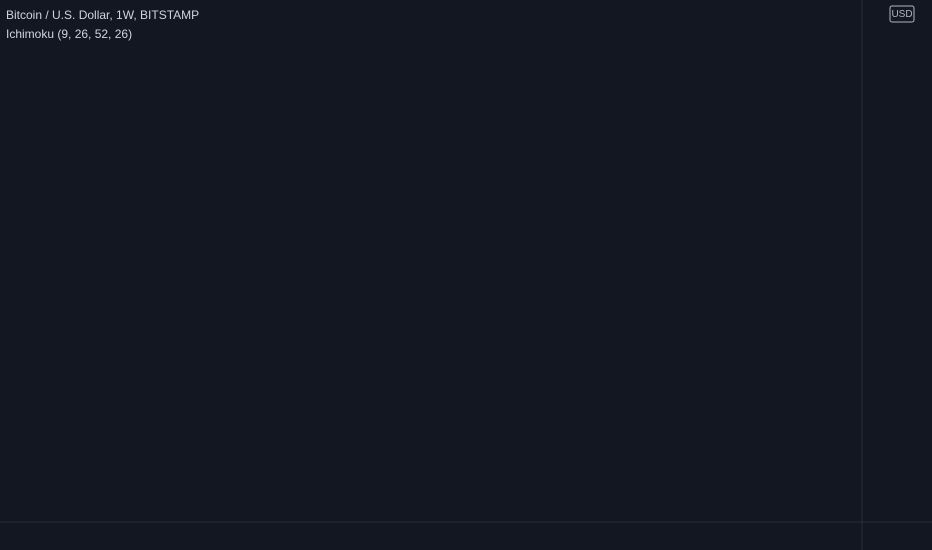  I want to click on currency: USD, so click(901, 14).